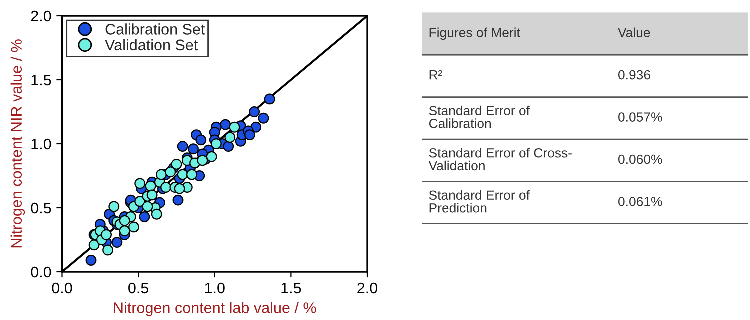 Image resolution: width=750 pixels, height=320 pixels. Describe the element at coordinates (18, 144) in the screenshot. I see `y-axis-title: Nitrogen content NIR value / %` at that location.